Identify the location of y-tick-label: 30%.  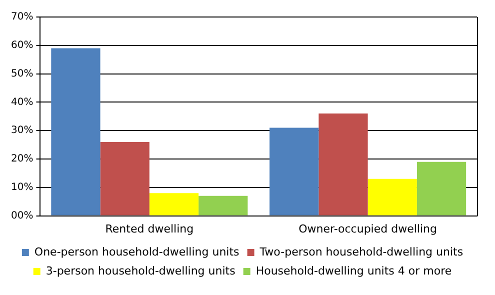
(22, 130).